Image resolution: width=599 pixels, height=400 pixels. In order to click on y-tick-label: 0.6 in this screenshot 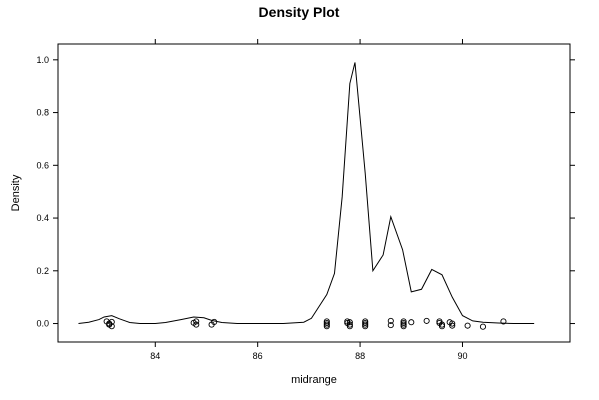, I will do `click(42, 165)`.